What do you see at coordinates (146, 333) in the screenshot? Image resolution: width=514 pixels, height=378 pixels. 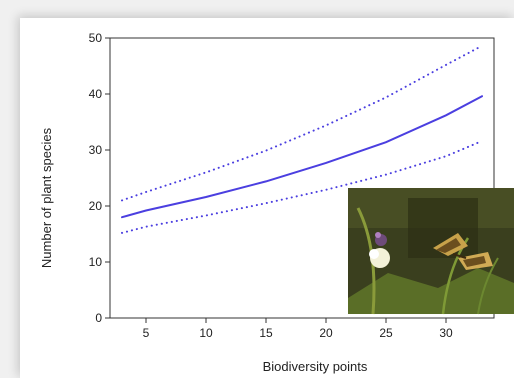 I see `x-tick-label: 5` at bounding box center [146, 333].